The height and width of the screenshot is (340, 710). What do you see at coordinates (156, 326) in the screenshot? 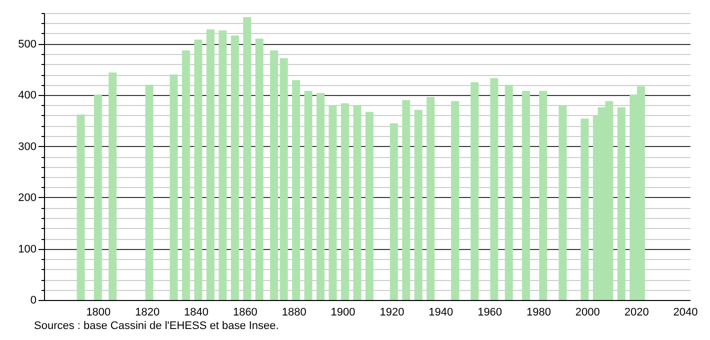
I see `source-note: Sources : base Cassini de l'EHESS et base Insee.` at bounding box center [156, 326].